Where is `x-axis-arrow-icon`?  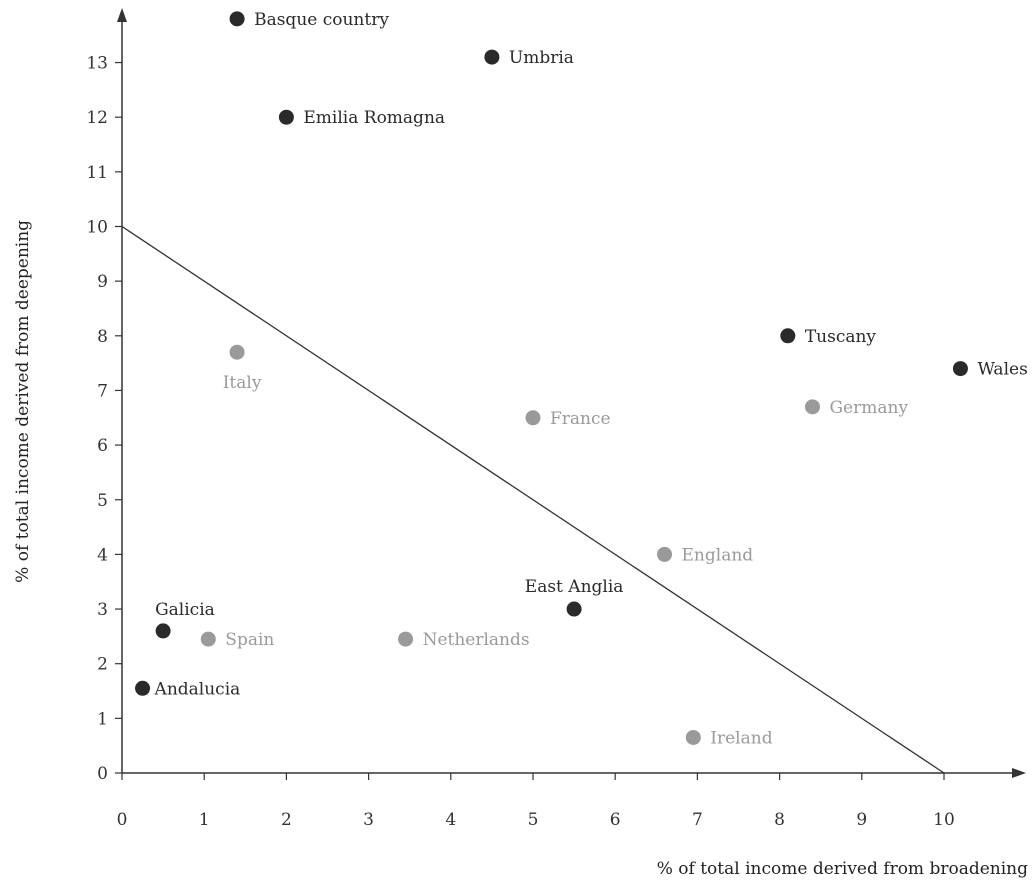
x-axis-arrow-icon is located at coordinates (1019, 773).